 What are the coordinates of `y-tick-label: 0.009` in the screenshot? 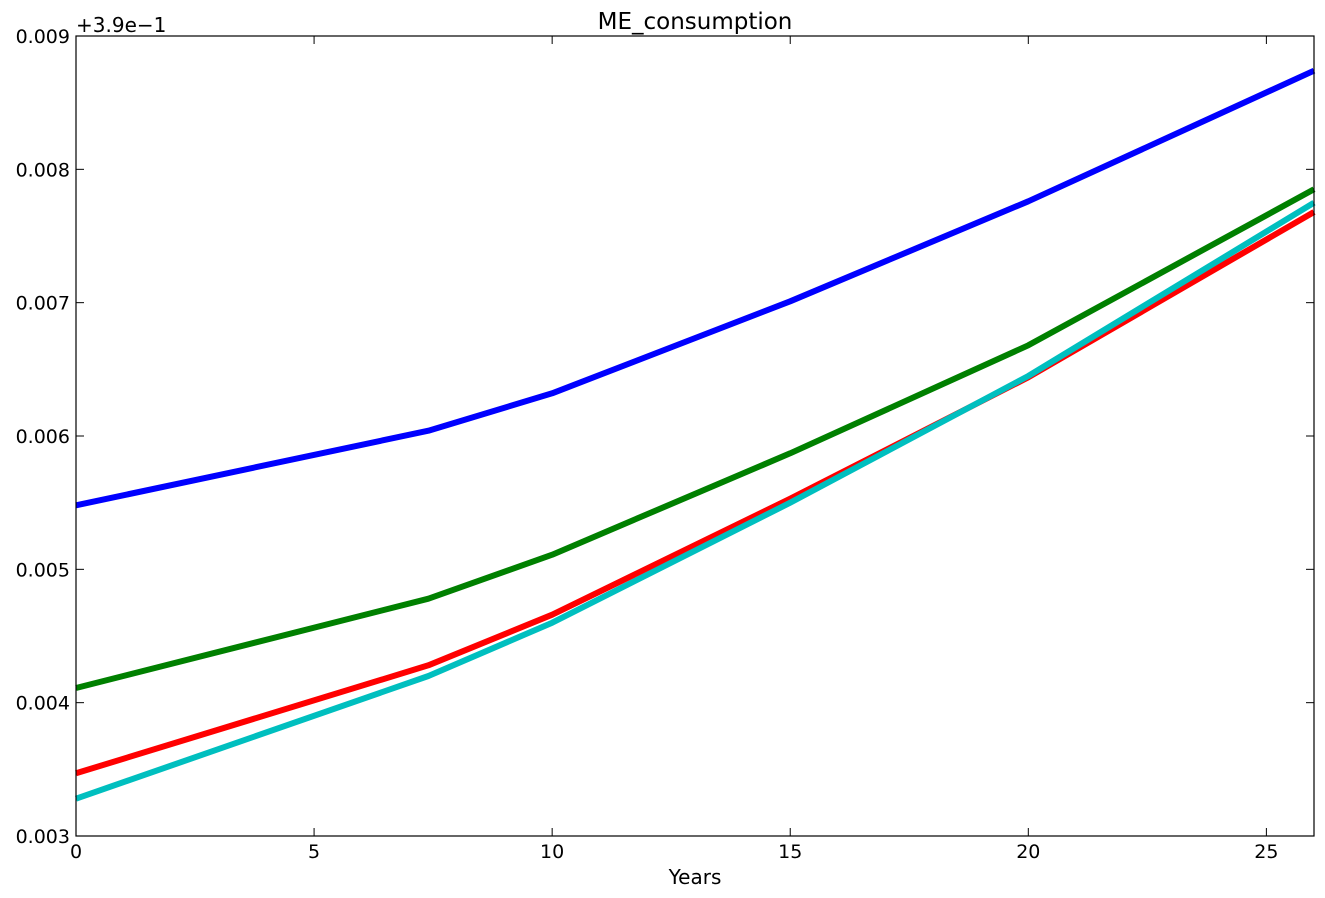 It's located at (43, 37).